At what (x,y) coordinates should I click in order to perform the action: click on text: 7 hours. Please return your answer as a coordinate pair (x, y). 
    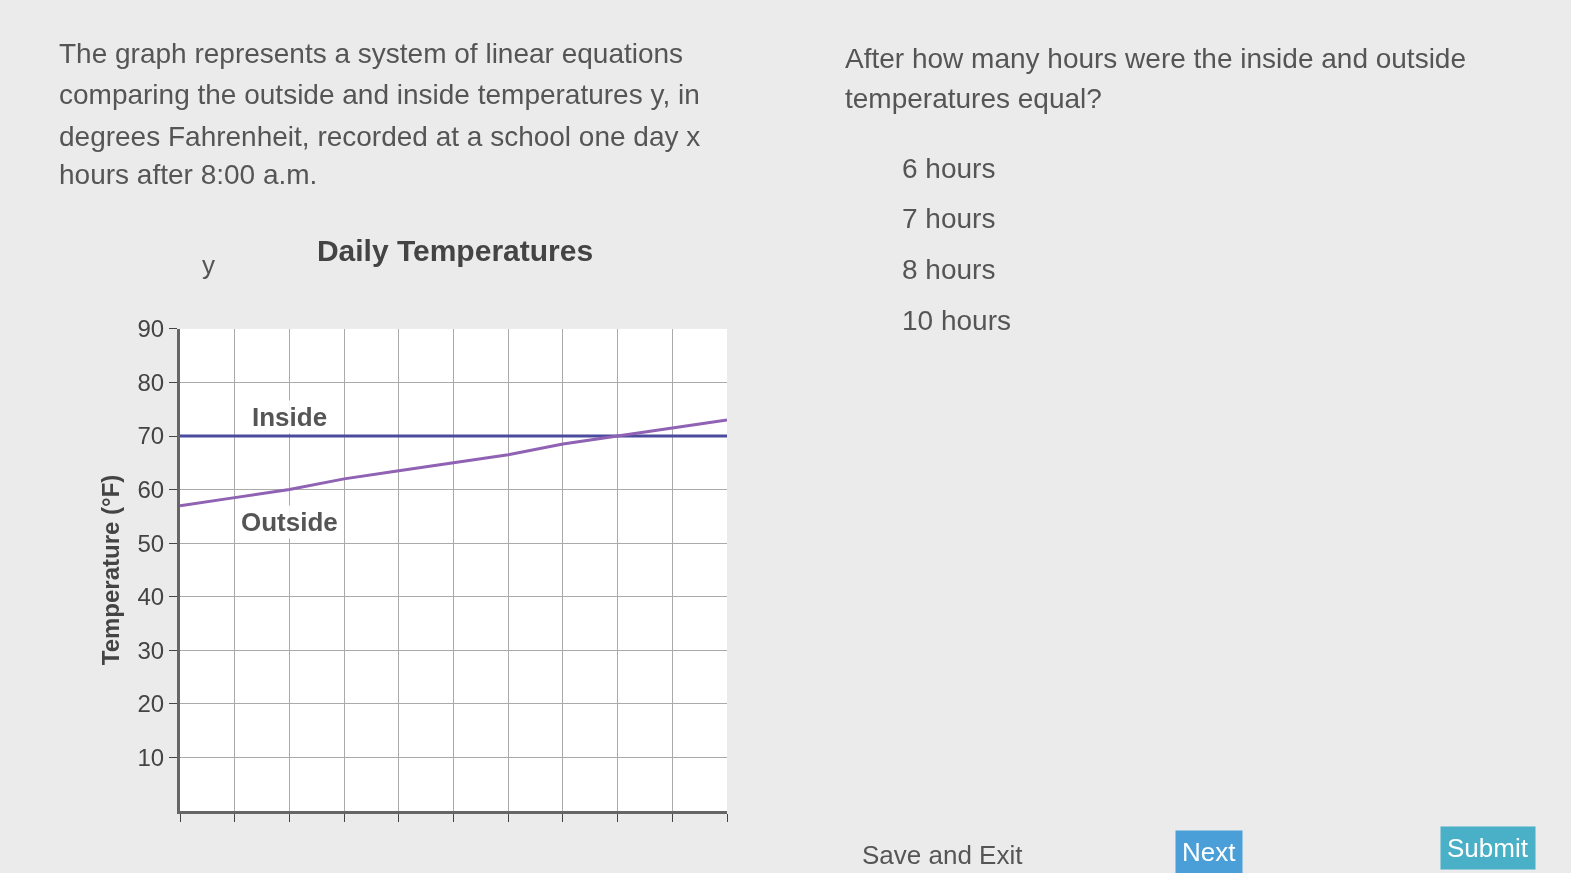
    Looking at the image, I should click on (949, 218).